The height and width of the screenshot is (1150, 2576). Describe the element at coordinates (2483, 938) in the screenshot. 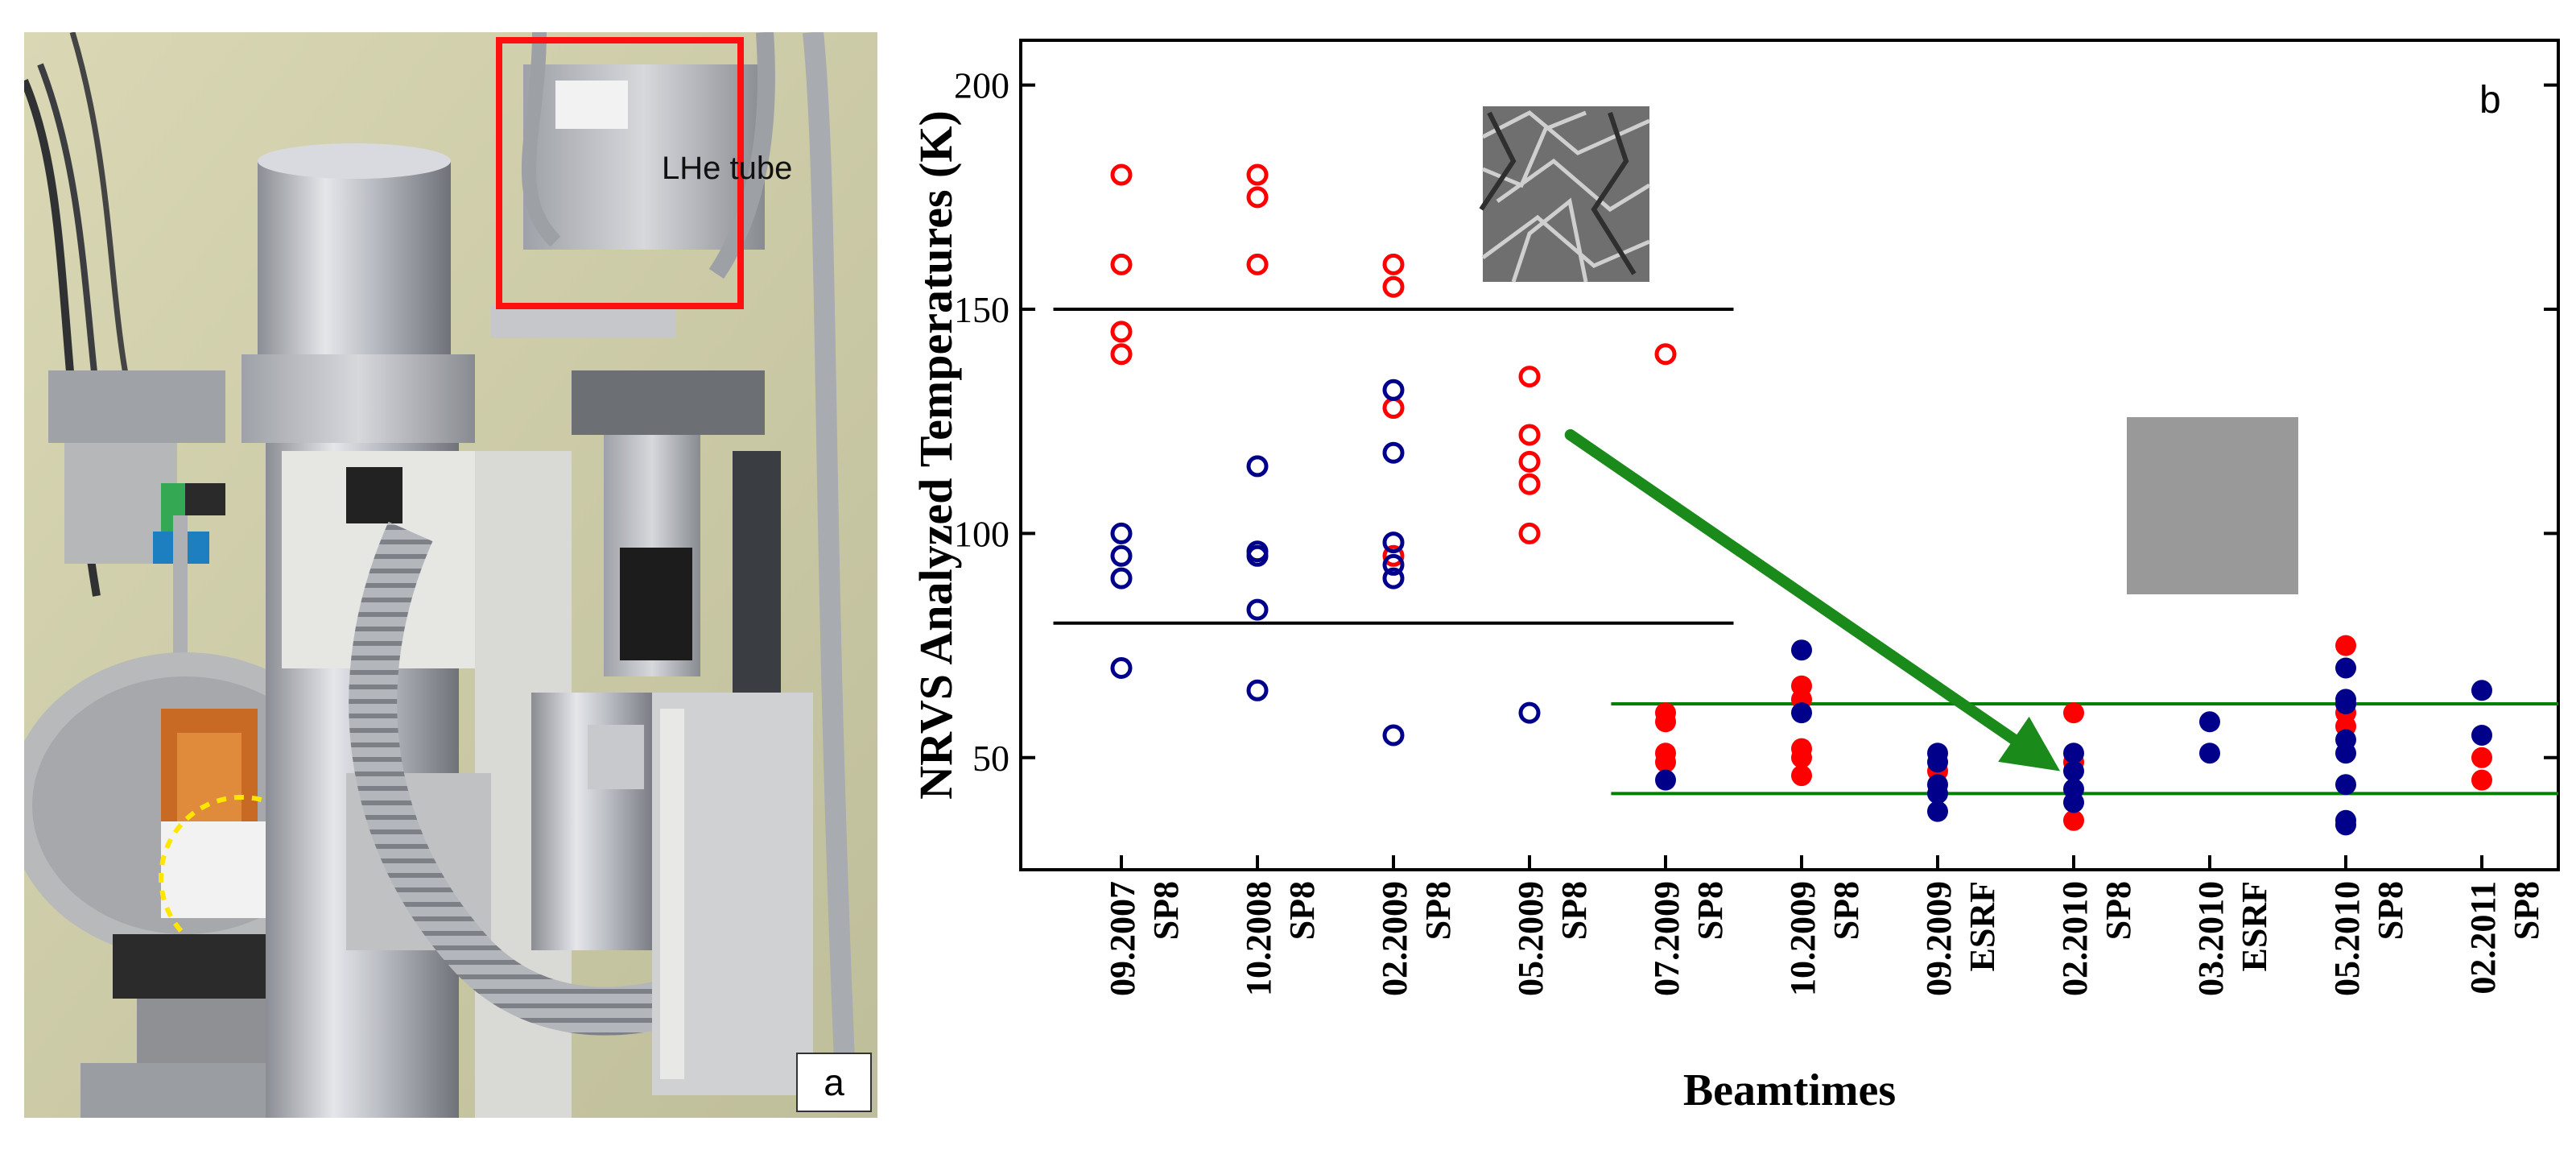

I see `x-tick-label-date: 02.2011` at that location.